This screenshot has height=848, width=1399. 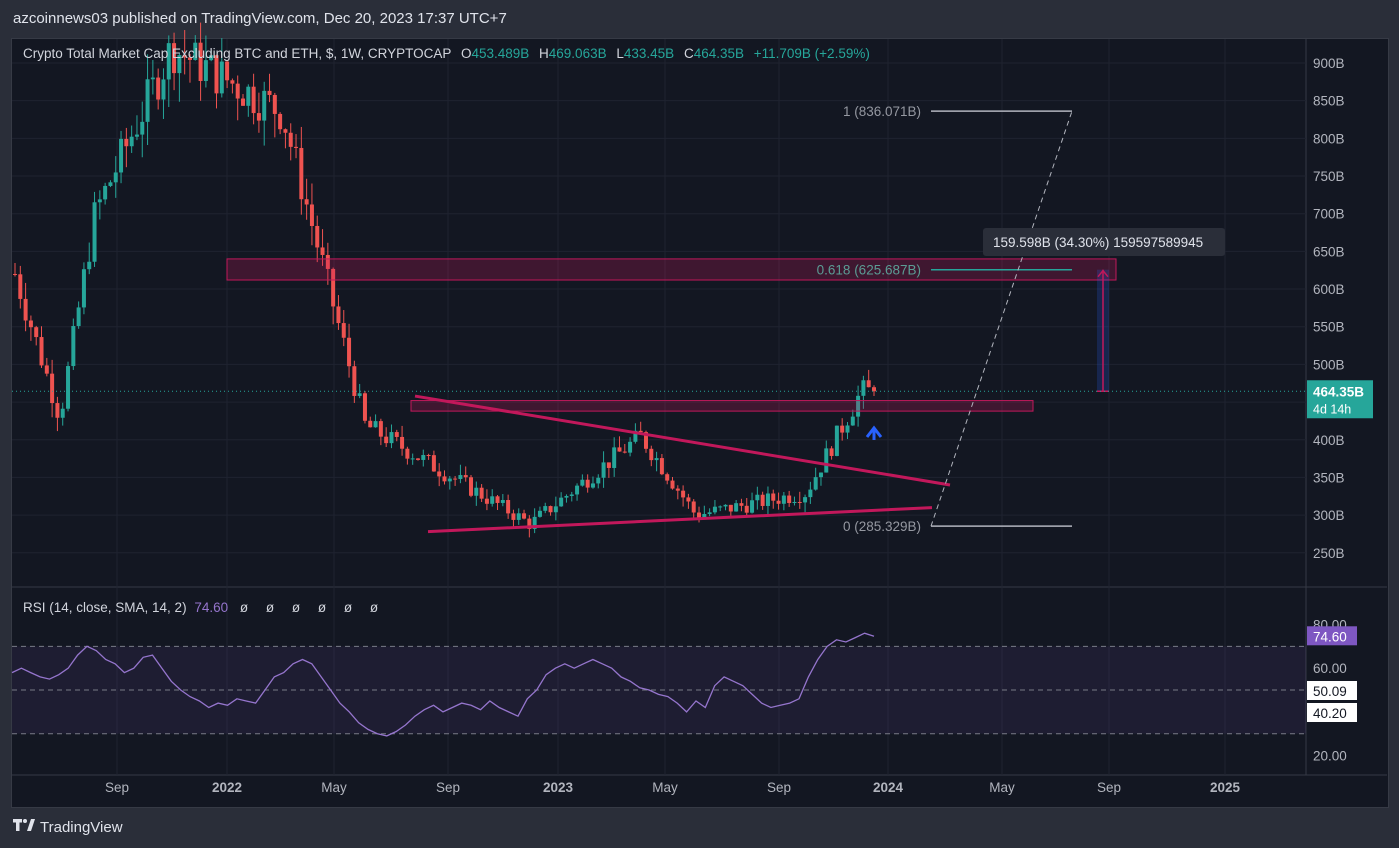 I want to click on y-tick-label: 750B, so click(x=1329, y=176).